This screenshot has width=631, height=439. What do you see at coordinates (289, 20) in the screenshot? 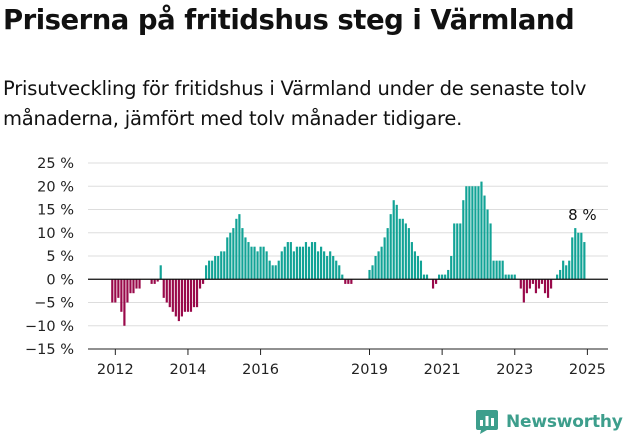
I see `chart-title: Priserna på fritidshus steg i Värmland` at bounding box center [289, 20].